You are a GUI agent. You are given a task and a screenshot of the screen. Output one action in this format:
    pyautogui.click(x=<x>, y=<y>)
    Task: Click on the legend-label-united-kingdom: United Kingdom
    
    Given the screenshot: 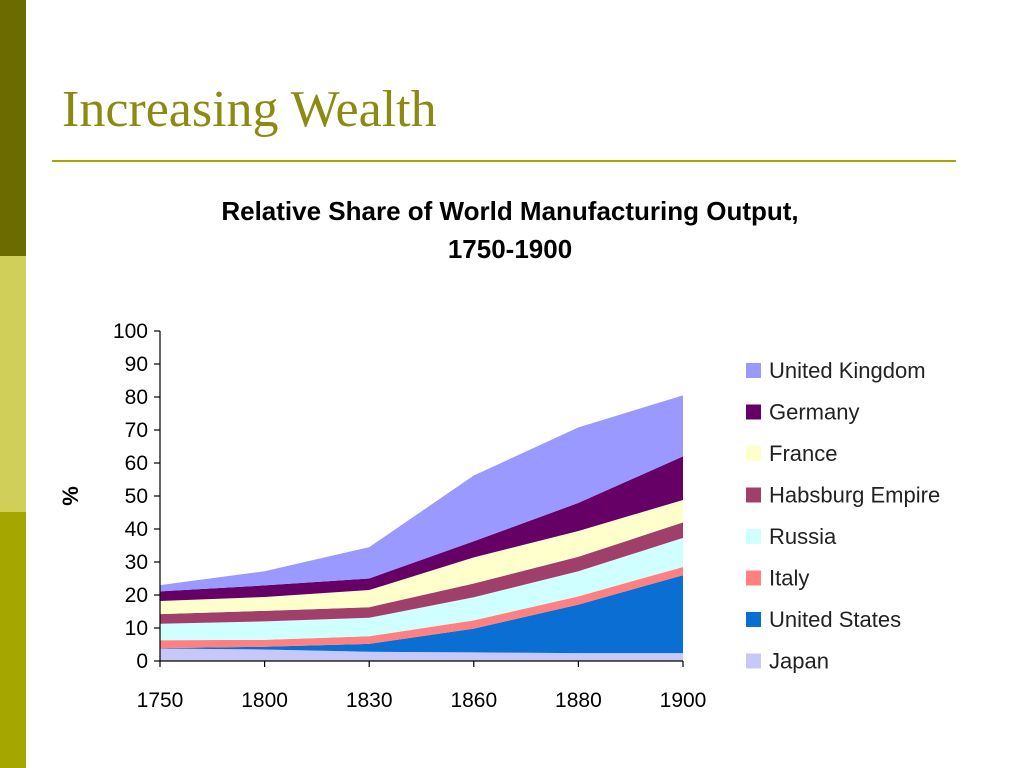 What is the action you would take?
    pyautogui.click(x=847, y=370)
    